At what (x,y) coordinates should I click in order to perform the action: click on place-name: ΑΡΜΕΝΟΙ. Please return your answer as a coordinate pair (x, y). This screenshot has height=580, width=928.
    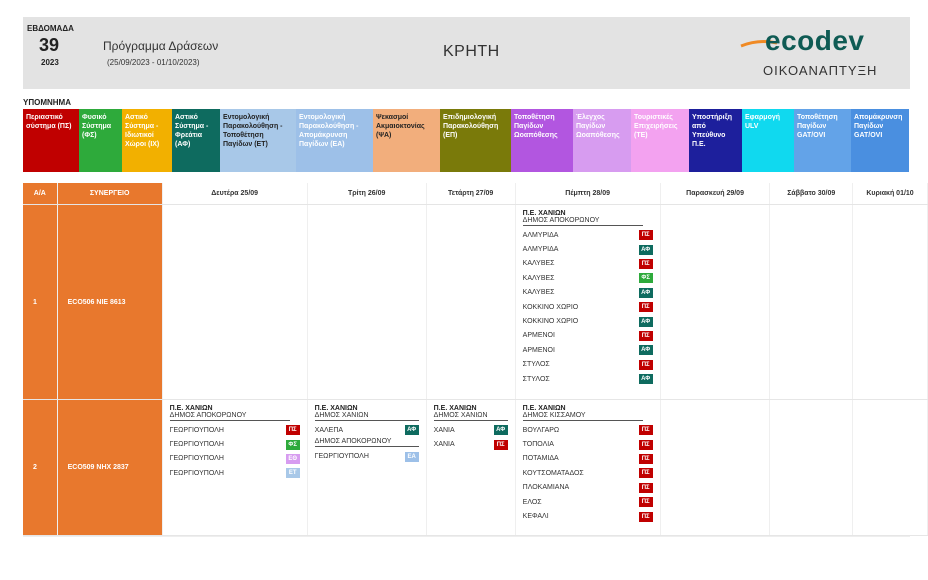
    Looking at the image, I should click on (538, 336).